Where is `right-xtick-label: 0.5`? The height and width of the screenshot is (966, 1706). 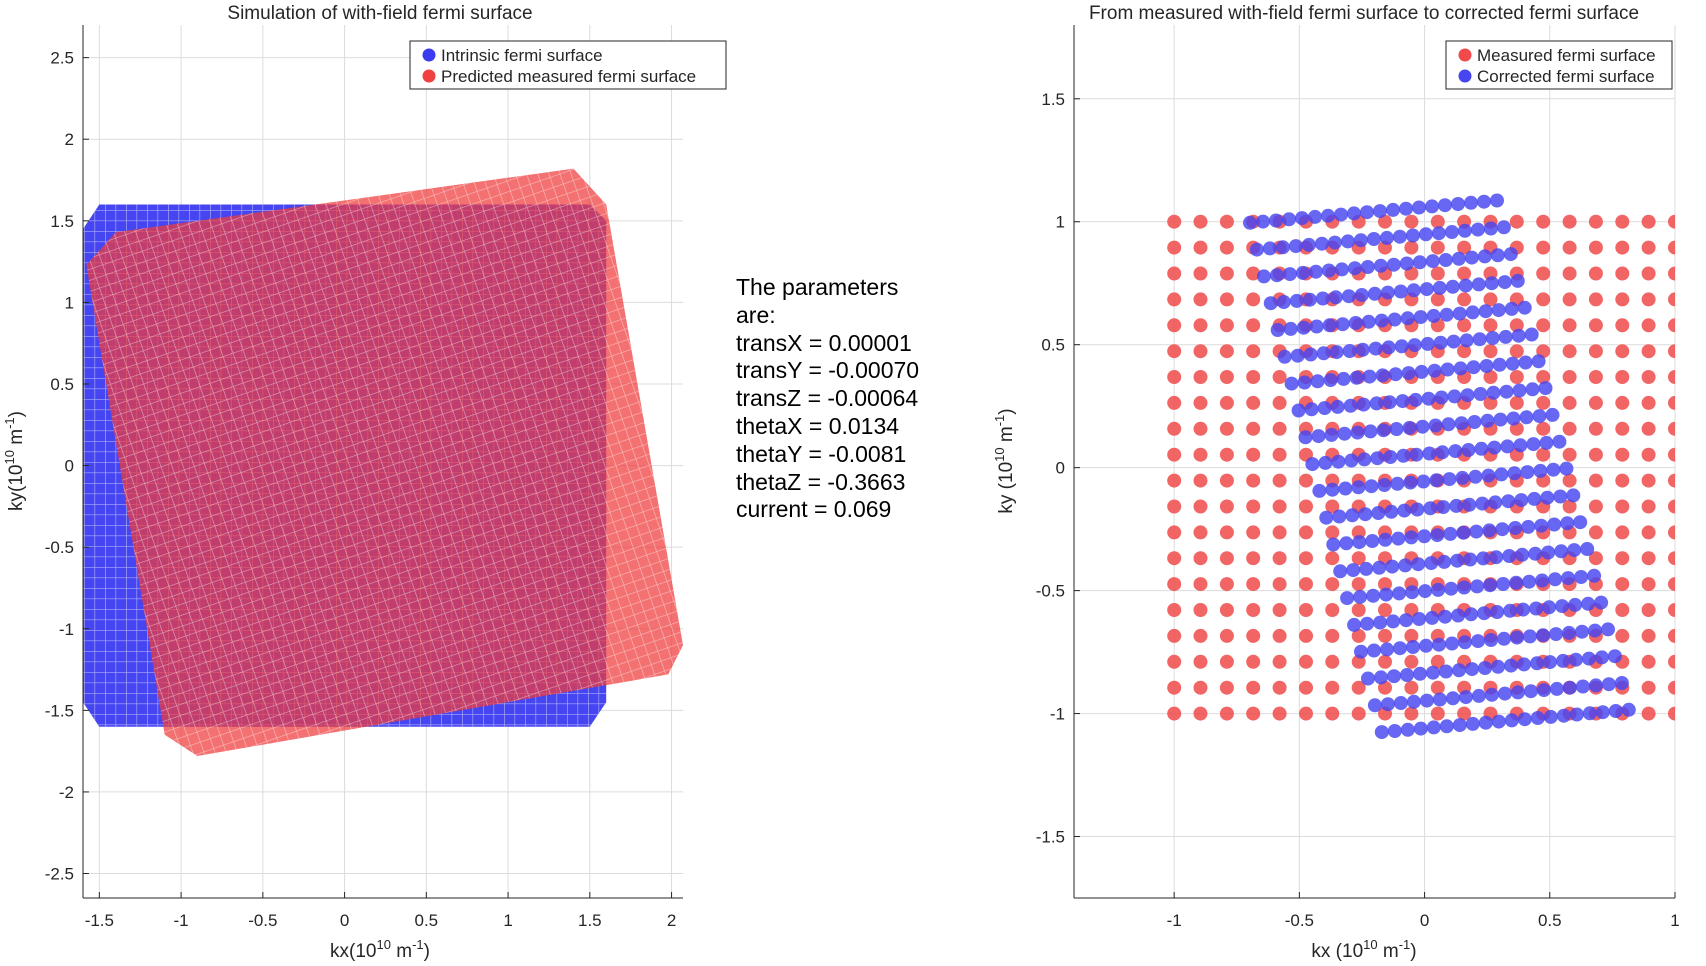
right-xtick-label: 0.5 is located at coordinates (1550, 920).